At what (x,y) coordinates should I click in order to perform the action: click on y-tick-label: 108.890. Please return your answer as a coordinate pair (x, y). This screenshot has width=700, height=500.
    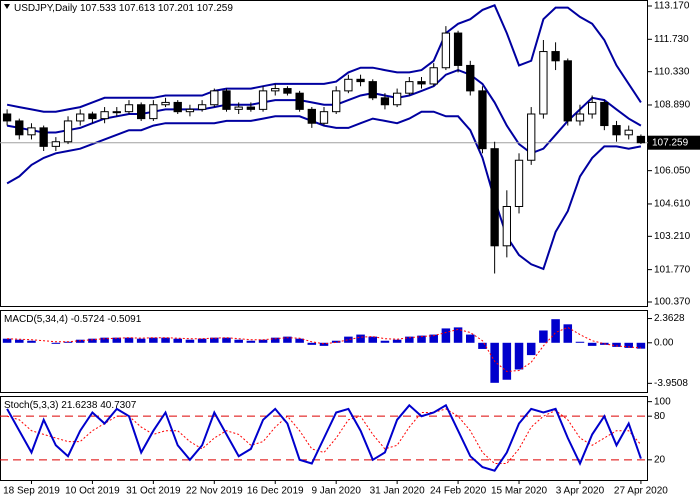
    Looking at the image, I should click on (672, 105).